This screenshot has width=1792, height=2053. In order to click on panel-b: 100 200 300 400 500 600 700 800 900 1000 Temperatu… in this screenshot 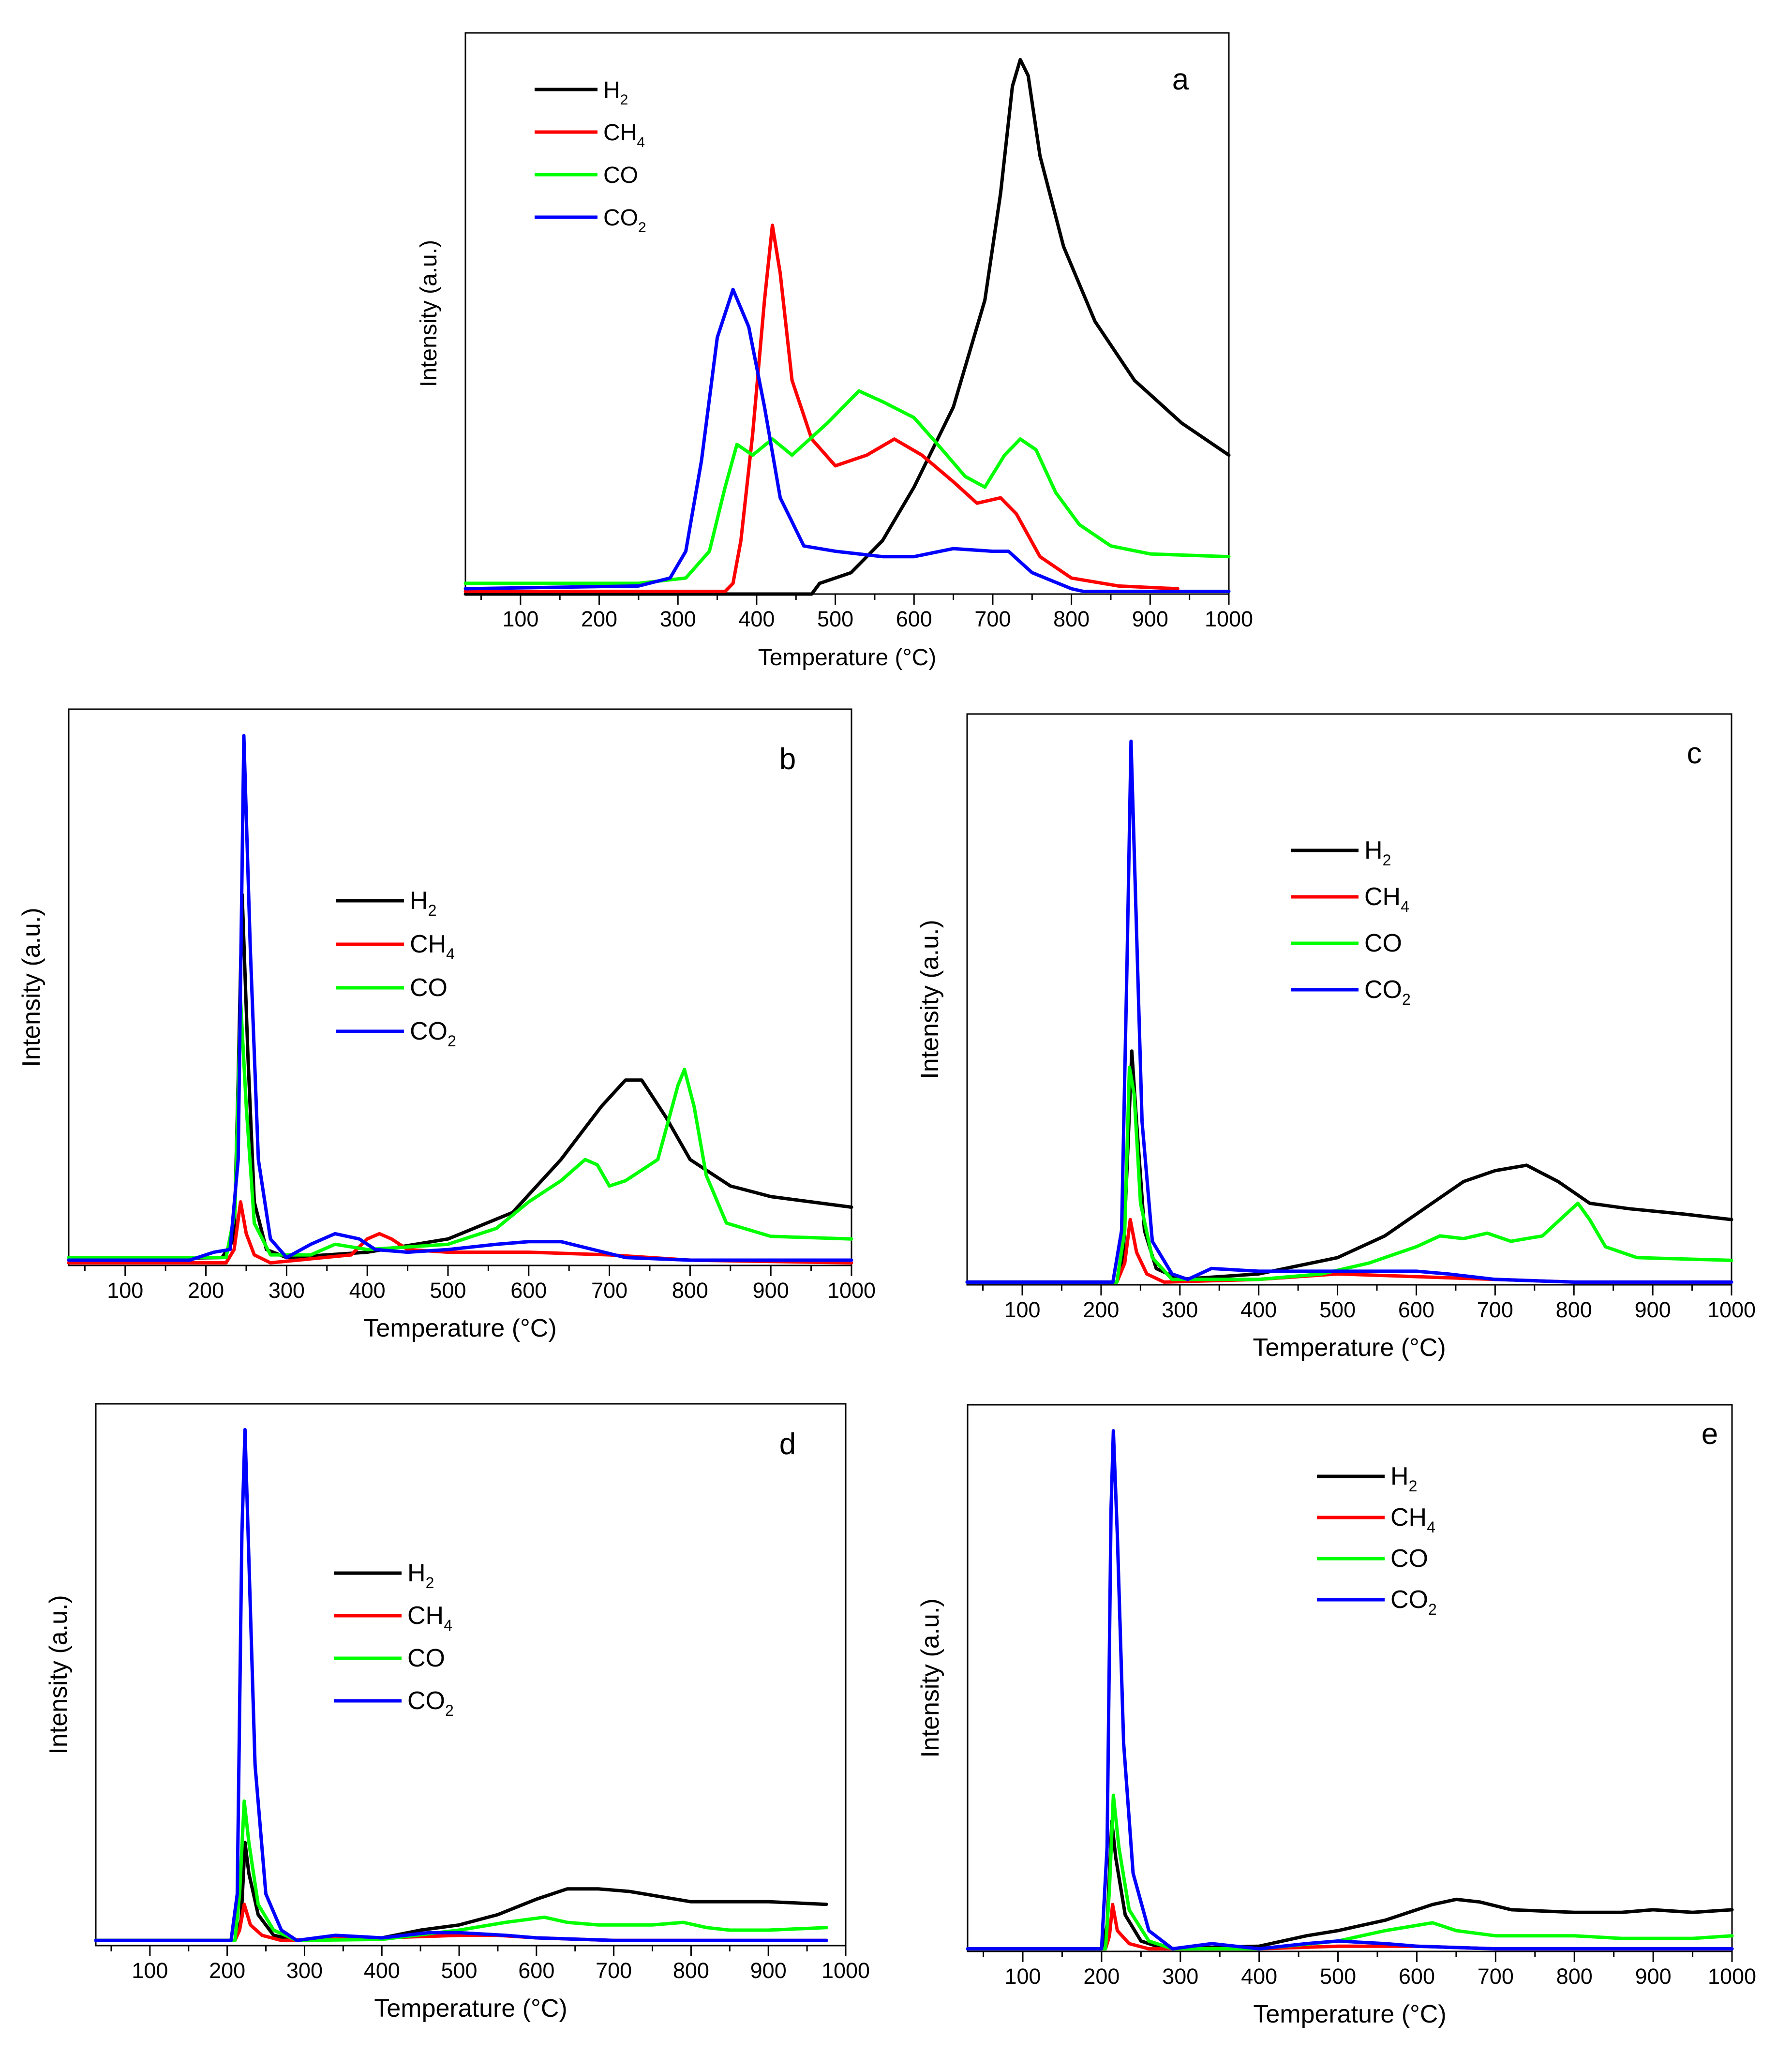, I will do `click(446, 1025)`.